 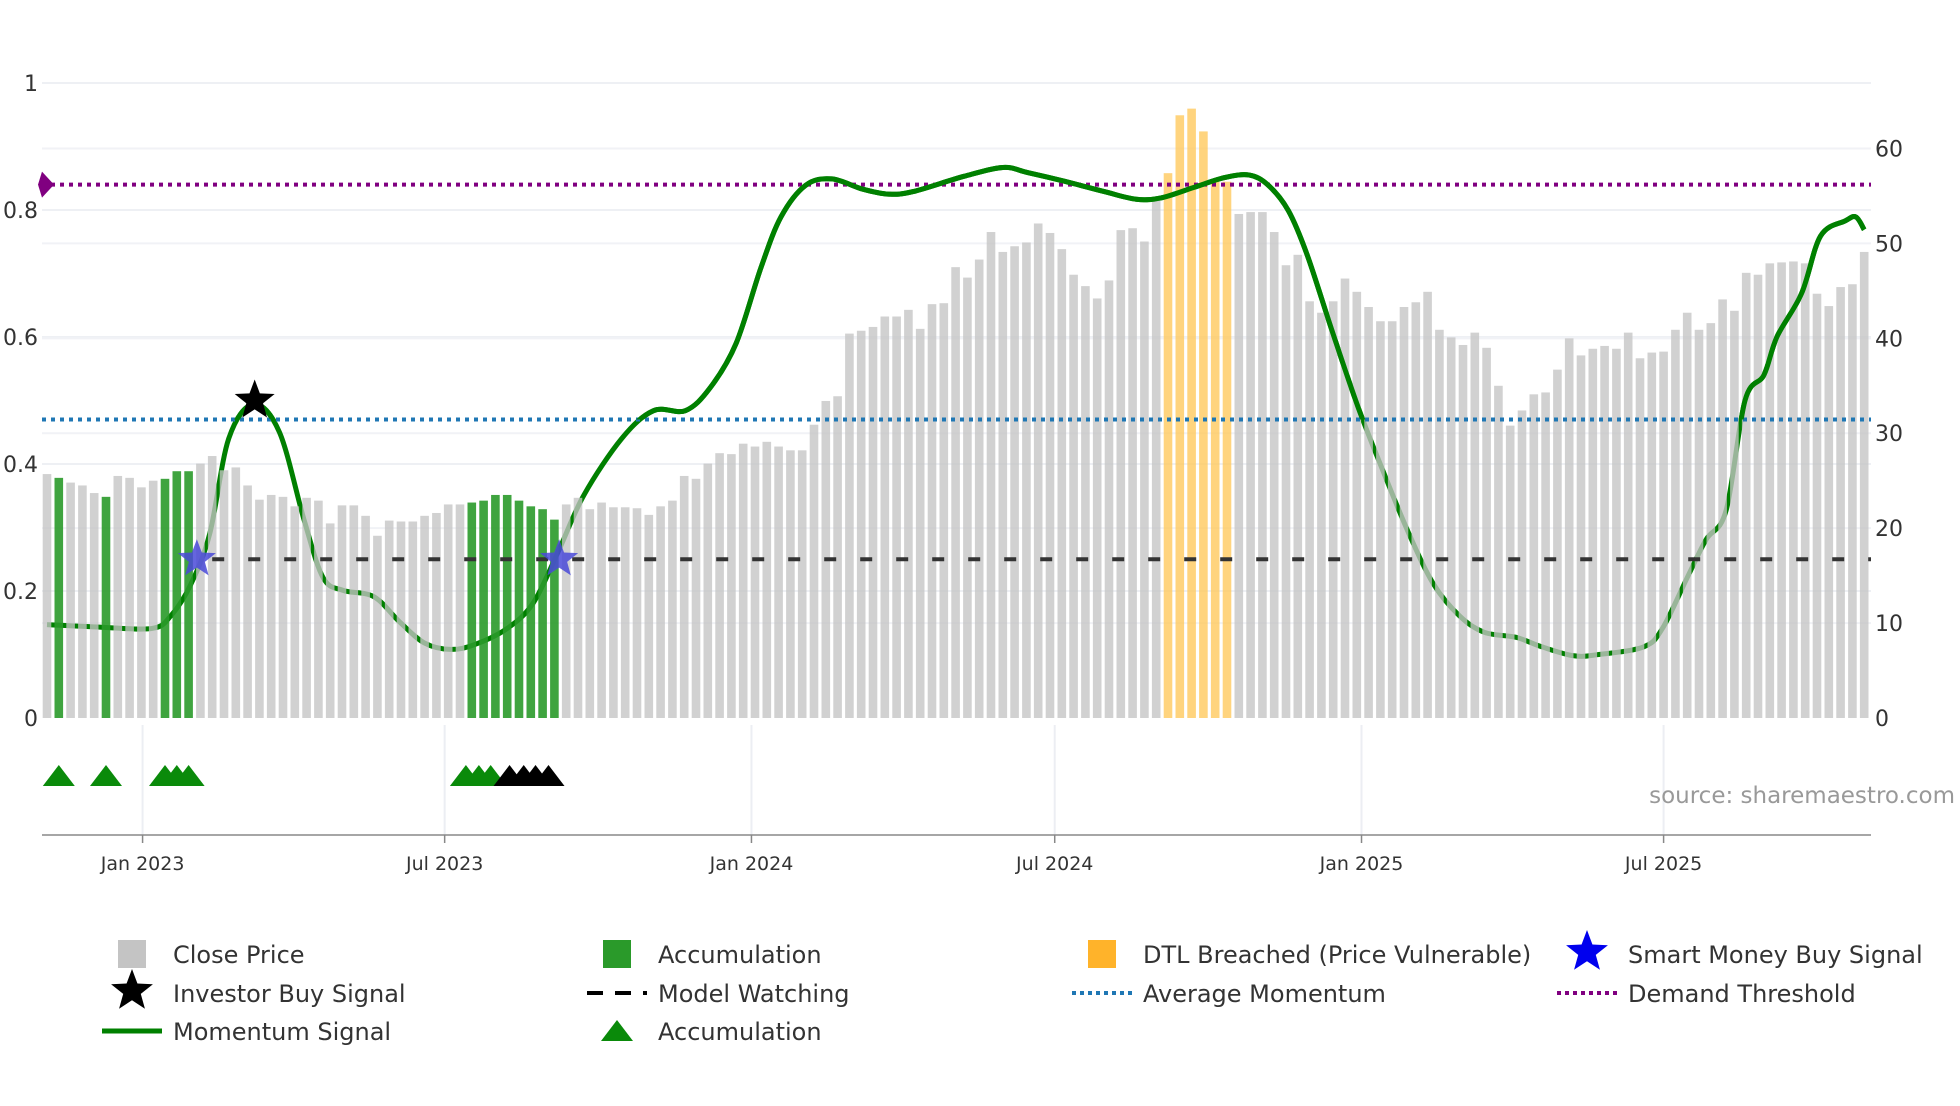 I want to click on legend-label: Investor Buy Signal, so click(x=289, y=994).